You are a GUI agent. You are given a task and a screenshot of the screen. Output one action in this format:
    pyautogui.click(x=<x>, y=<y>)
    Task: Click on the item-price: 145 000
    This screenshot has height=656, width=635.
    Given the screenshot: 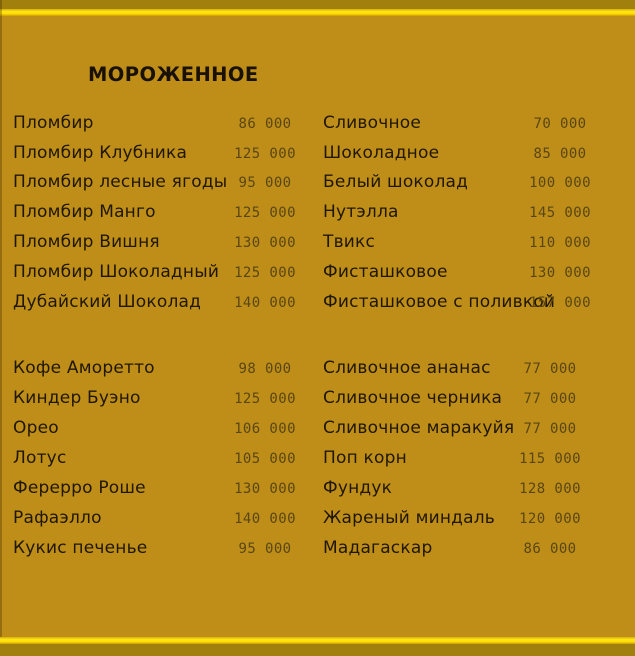 What is the action you would take?
    pyautogui.click(x=560, y=213)
    